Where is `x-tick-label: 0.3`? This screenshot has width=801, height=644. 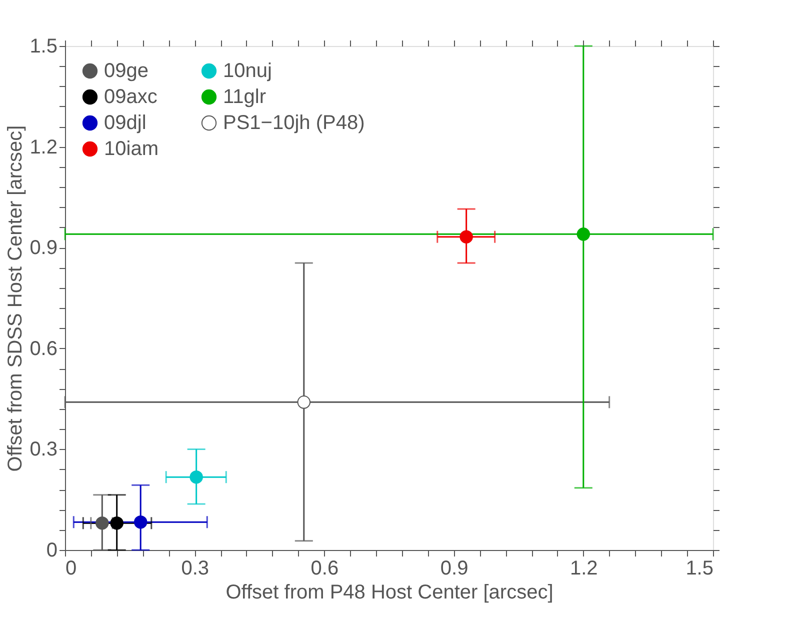
x-tick-label: 0.3 is located at coordinates (195, 569).